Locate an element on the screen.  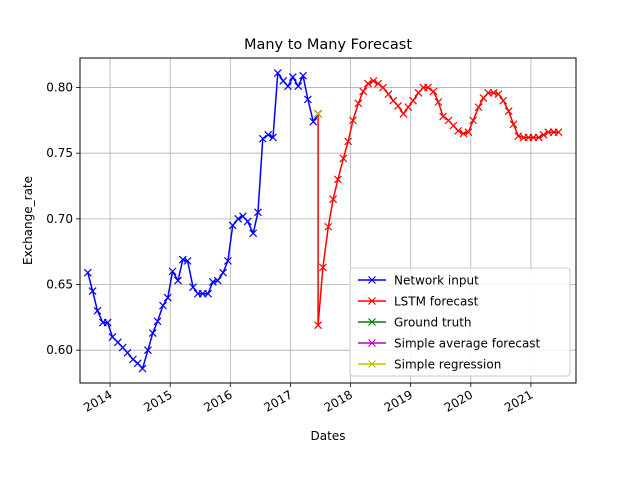
y-tick-label: 0.65 is located at coordinates (59, 285).